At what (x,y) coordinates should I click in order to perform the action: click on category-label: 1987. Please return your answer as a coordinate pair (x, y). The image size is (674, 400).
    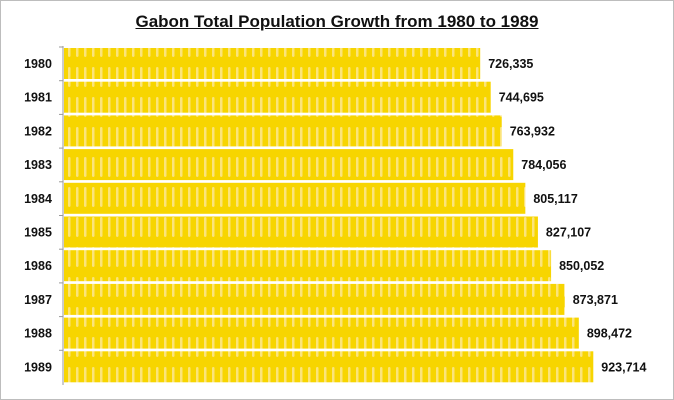
    Looking at the image, I should click on (38, 300).